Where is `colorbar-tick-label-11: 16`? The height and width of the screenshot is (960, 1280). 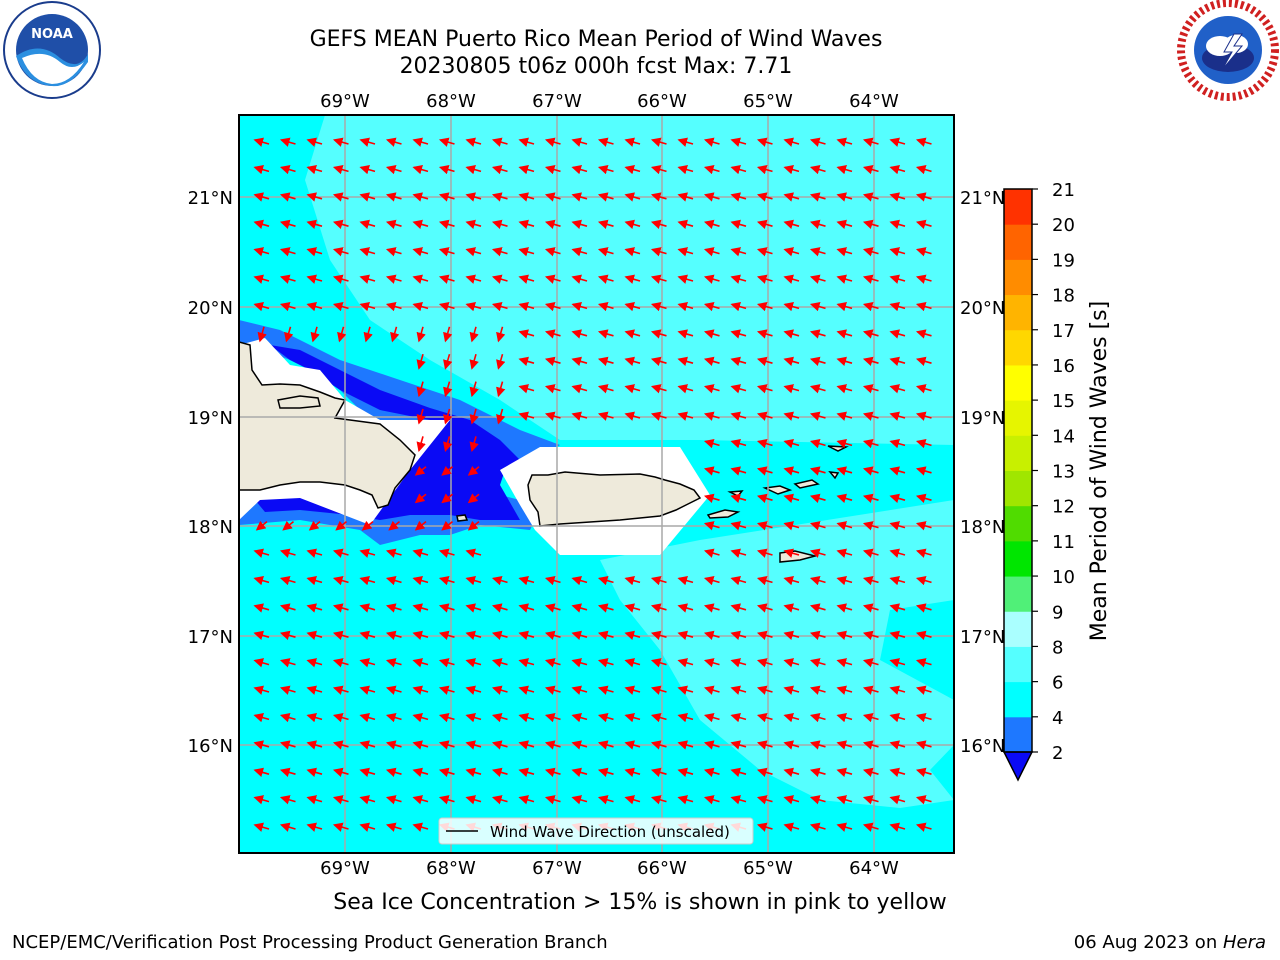 colorbar-tick-label-11: 16 is located at coordinates (1063, 366).